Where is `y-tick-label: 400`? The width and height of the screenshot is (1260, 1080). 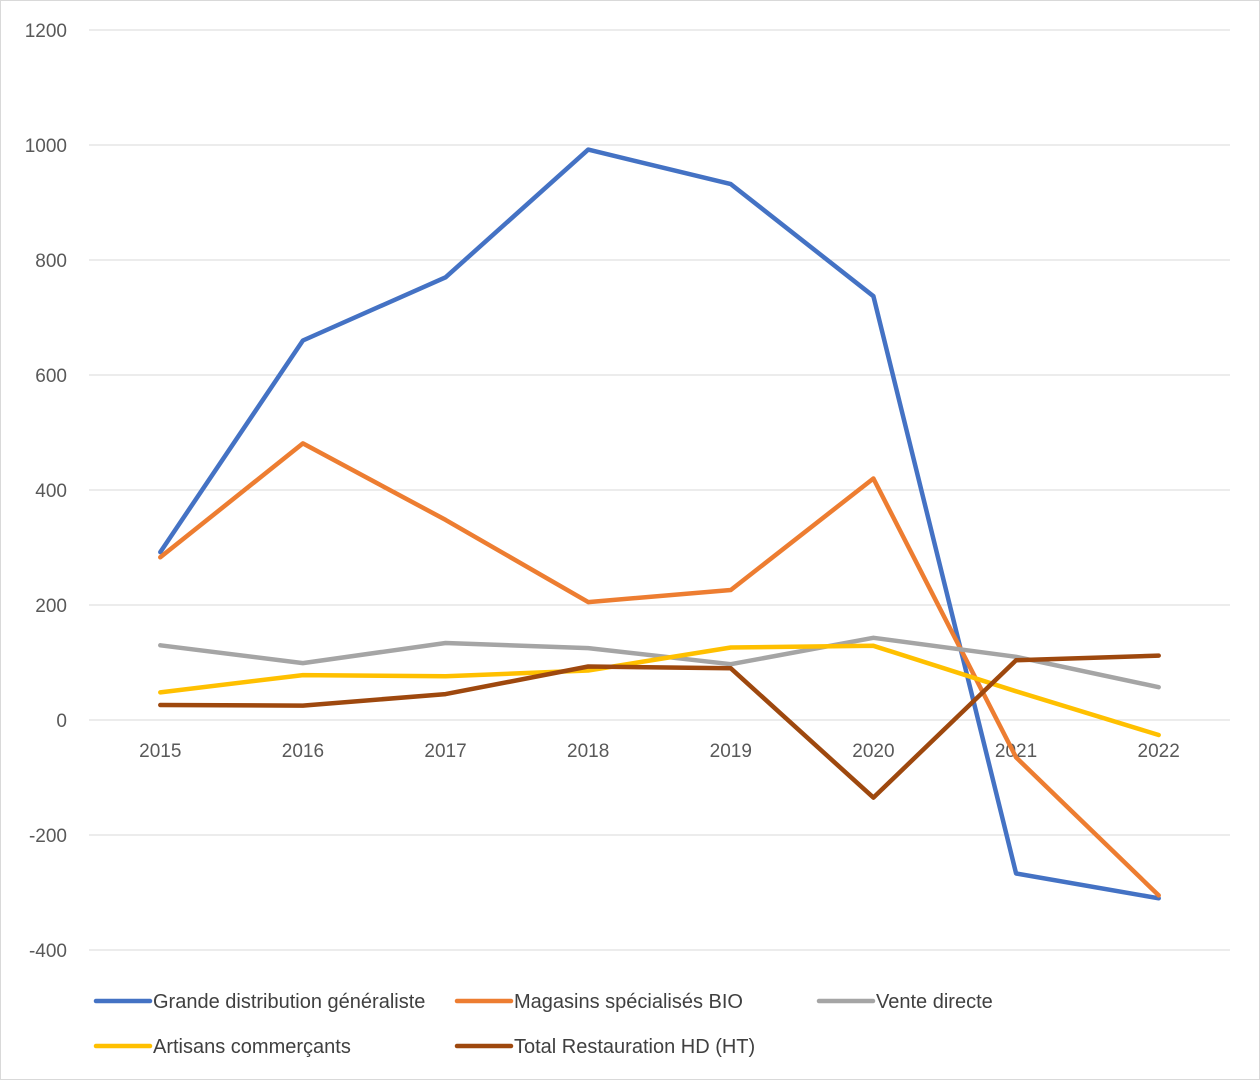 y-tick-label: 400 is located at coordinates (51, 491).